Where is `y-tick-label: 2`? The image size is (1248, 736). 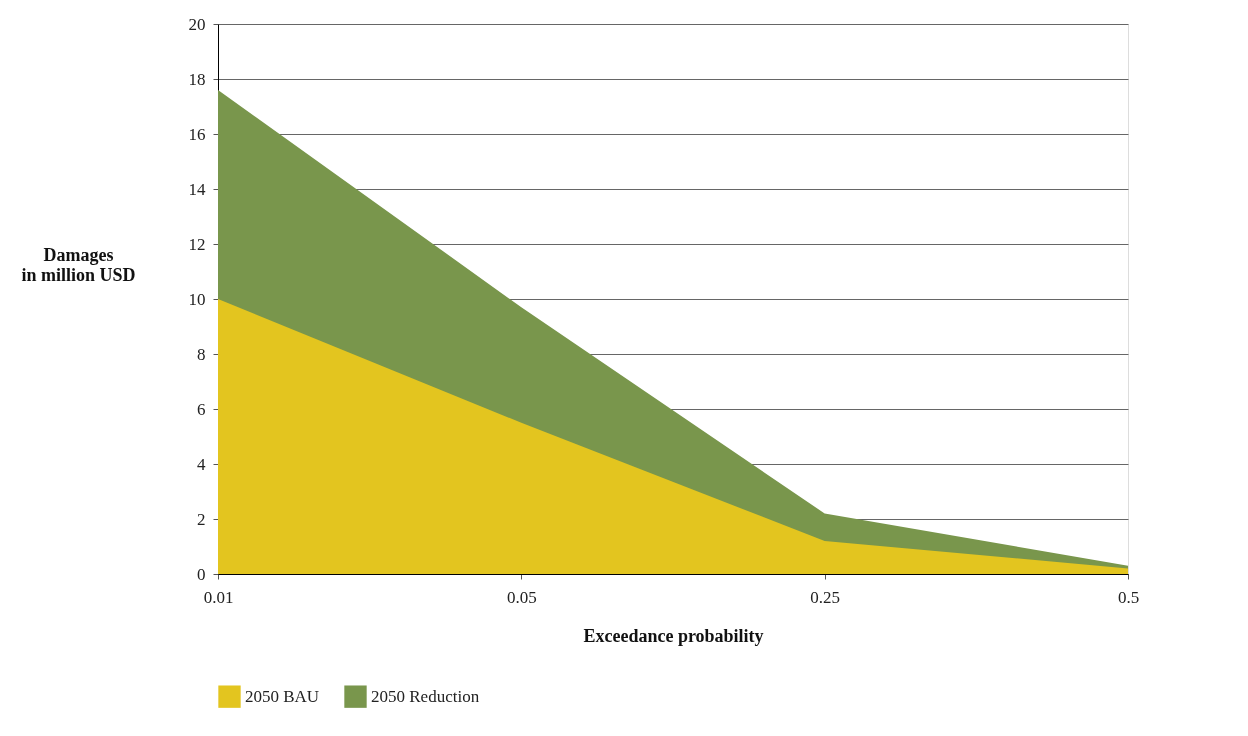 y-tick-label: 2 is located at coordinates (201, 519).